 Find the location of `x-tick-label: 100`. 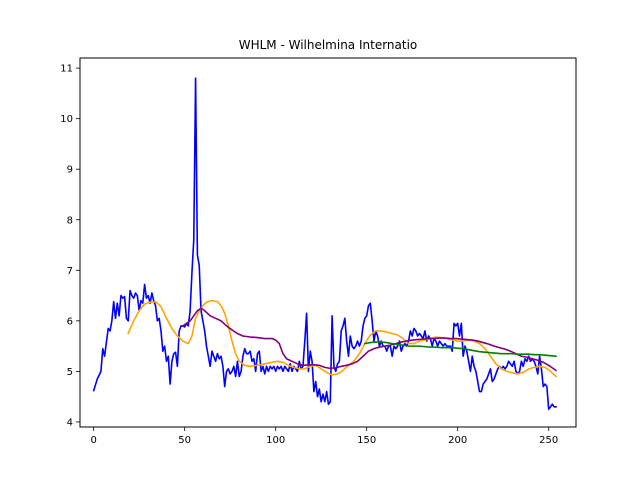

x-tick-label: 100 is located at coordinates (275, 440).